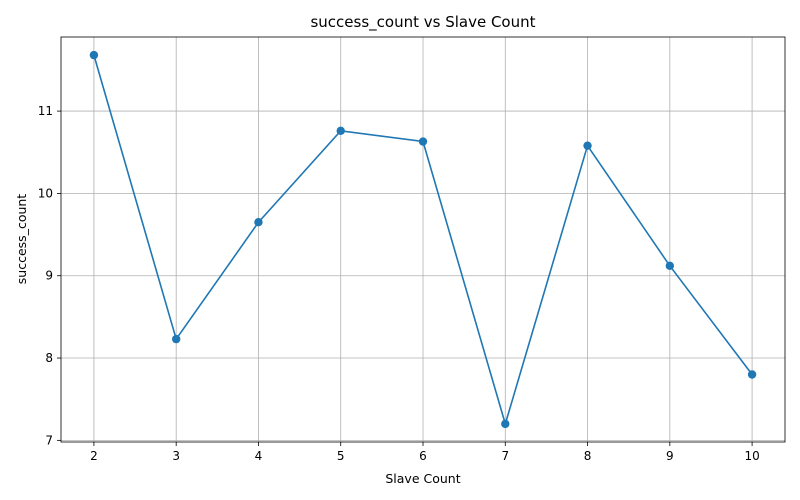  What do you see at coordinates (45, 111) in the screenshot?
I see `y-tick-label: 11` at bounding box center [45, 111].